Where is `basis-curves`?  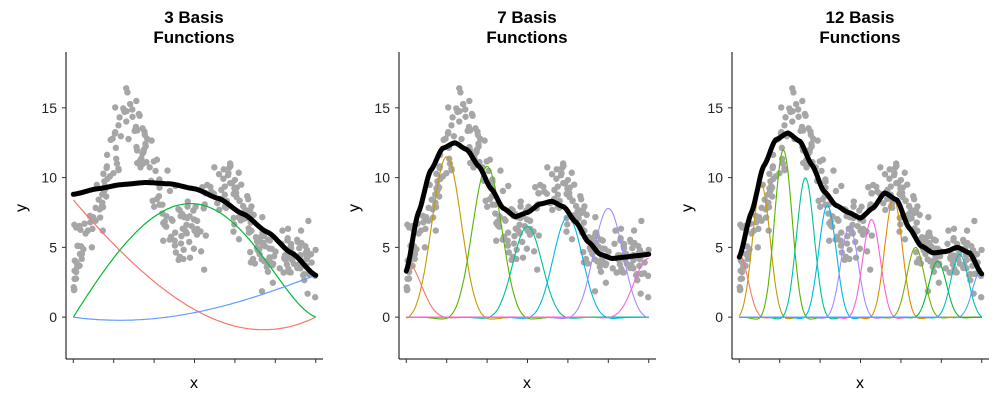
basis-curves is located at coordinates (194, 265).